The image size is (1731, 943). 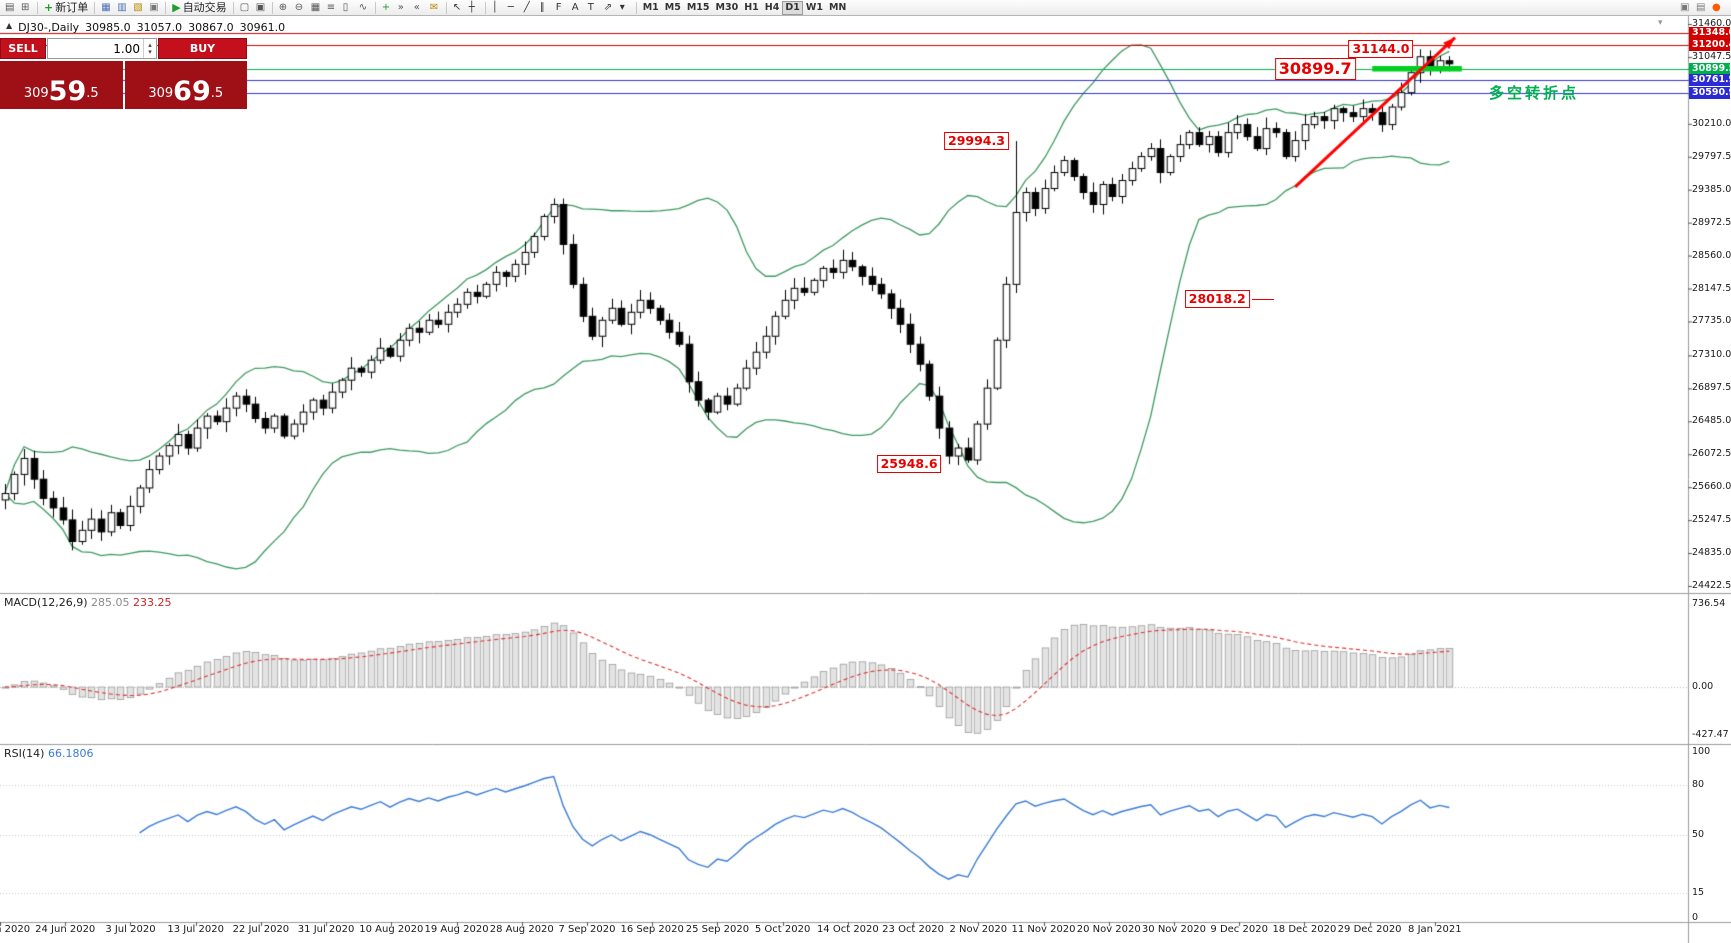 I want to click on date-axis-label: 20 Nov 2020, so click(x=1108, y=929).